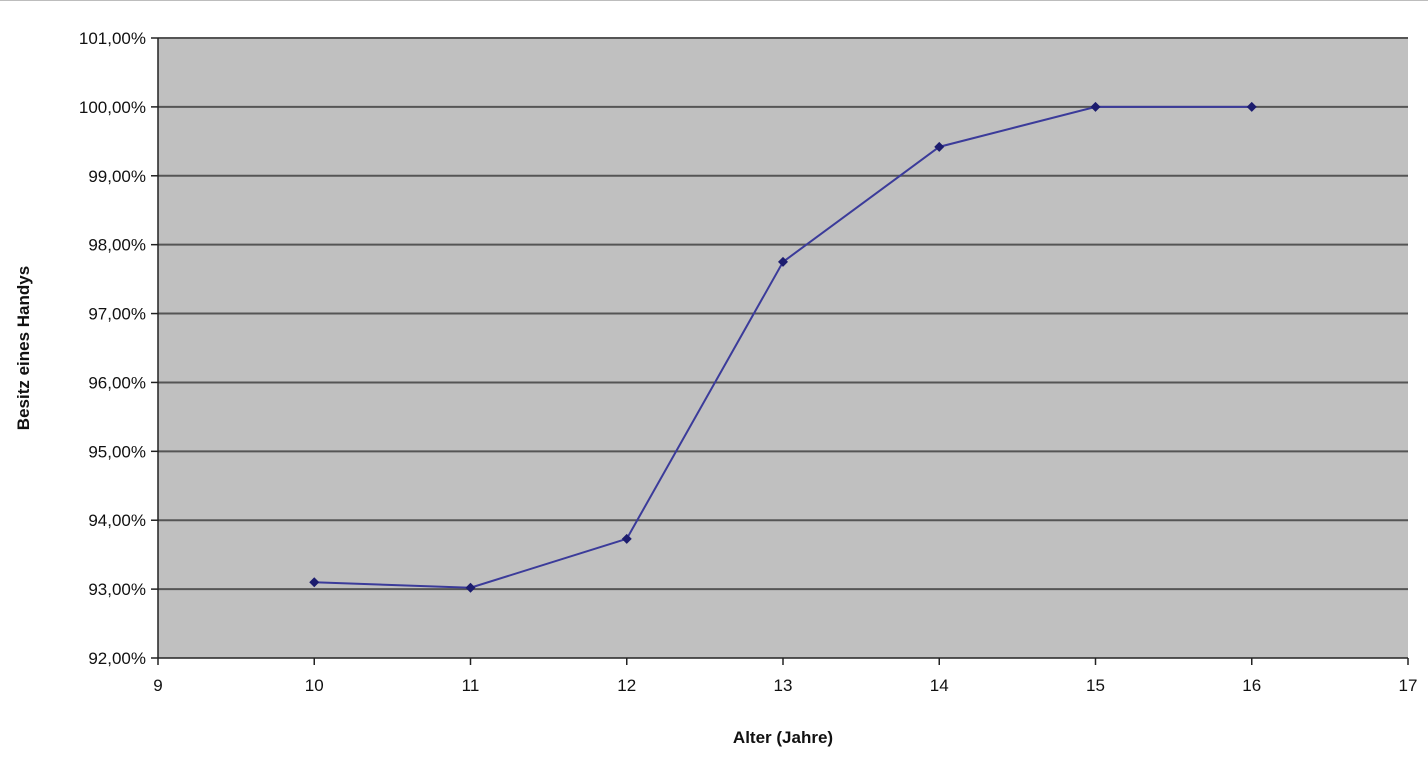 This screenshot has height=758, width=1428. What do you see at coordinates (117, 382) in the screenshot?
I see `y-tick-label: 96,00%` at bounding box center [117, 382].